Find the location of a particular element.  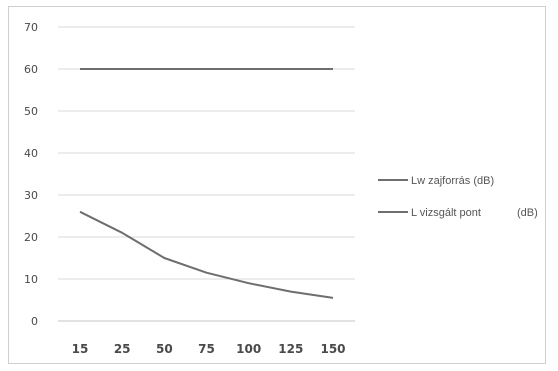

x-tick-label: 15 is located at coordinates (80, 349).